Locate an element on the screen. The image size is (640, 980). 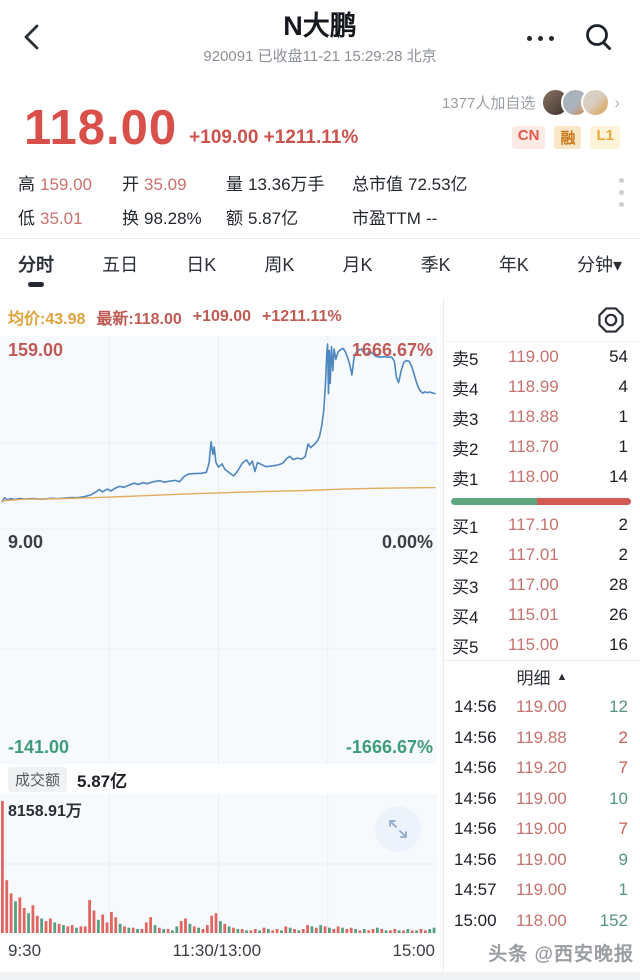
turnover-value: 5.87亿 is located at coordinates (102, 781).